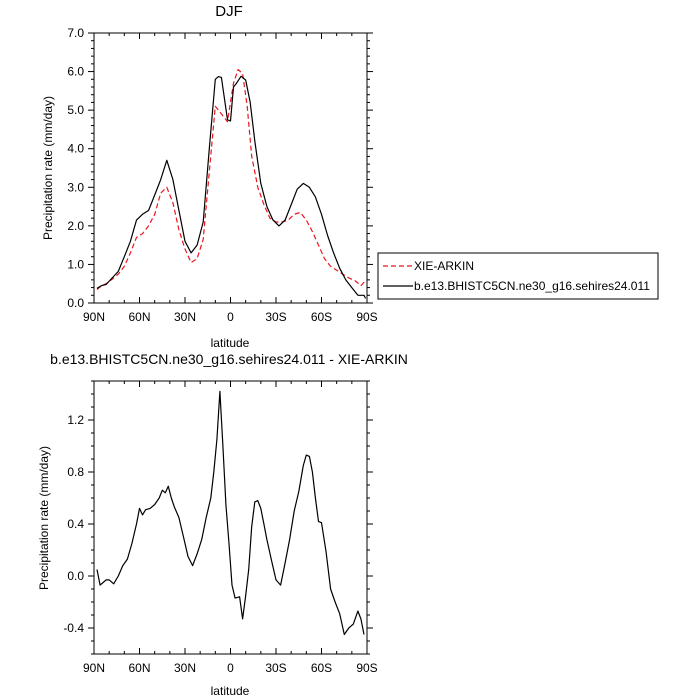  I want to click on legend-box, so click(518, 276).